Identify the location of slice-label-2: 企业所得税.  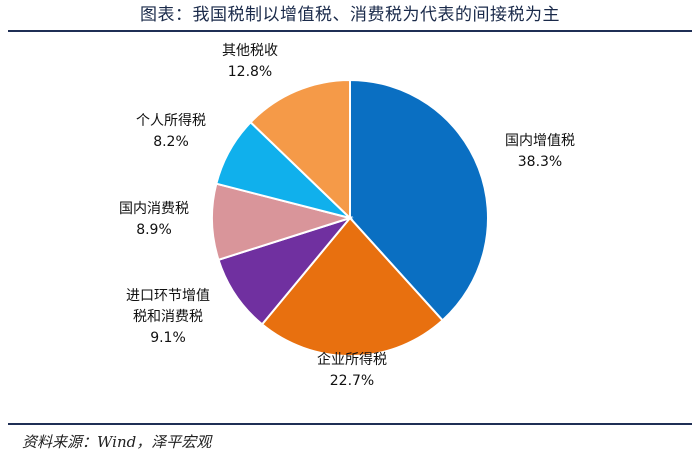
(352, 359).